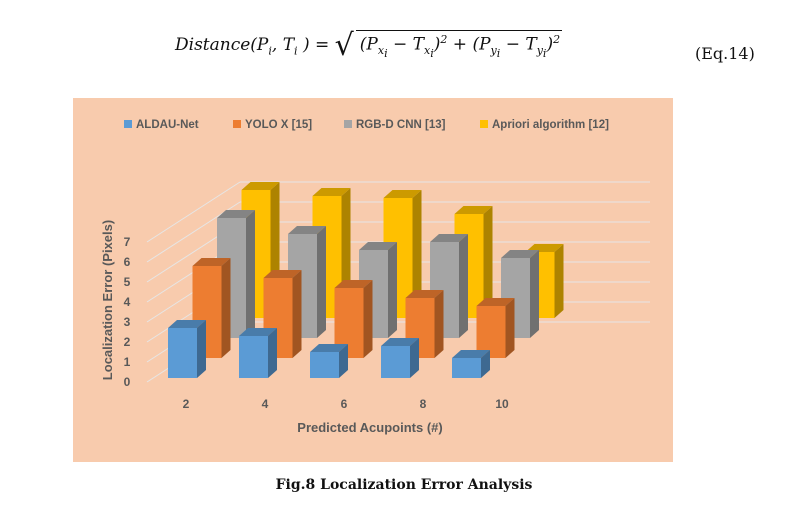  I want to click on eq-radicand: (Pxi − Txi)2 + (Pyi − Tyi)2, so click(459, 45).